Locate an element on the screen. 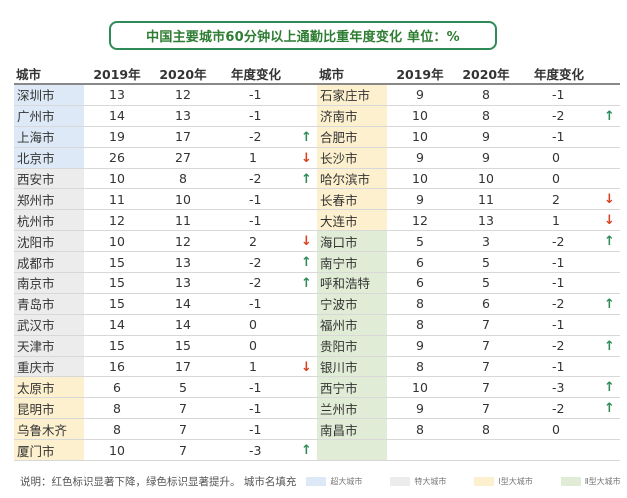 Image resolution: width=627 pixels, height=498 pixels. city-cell: 贵阳市 is located at coordinates (352, 346).